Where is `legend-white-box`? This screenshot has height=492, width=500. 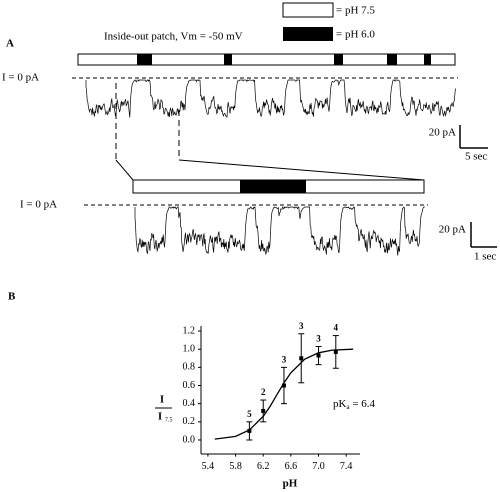
legend-white-box is located at coordinates (308, 10).